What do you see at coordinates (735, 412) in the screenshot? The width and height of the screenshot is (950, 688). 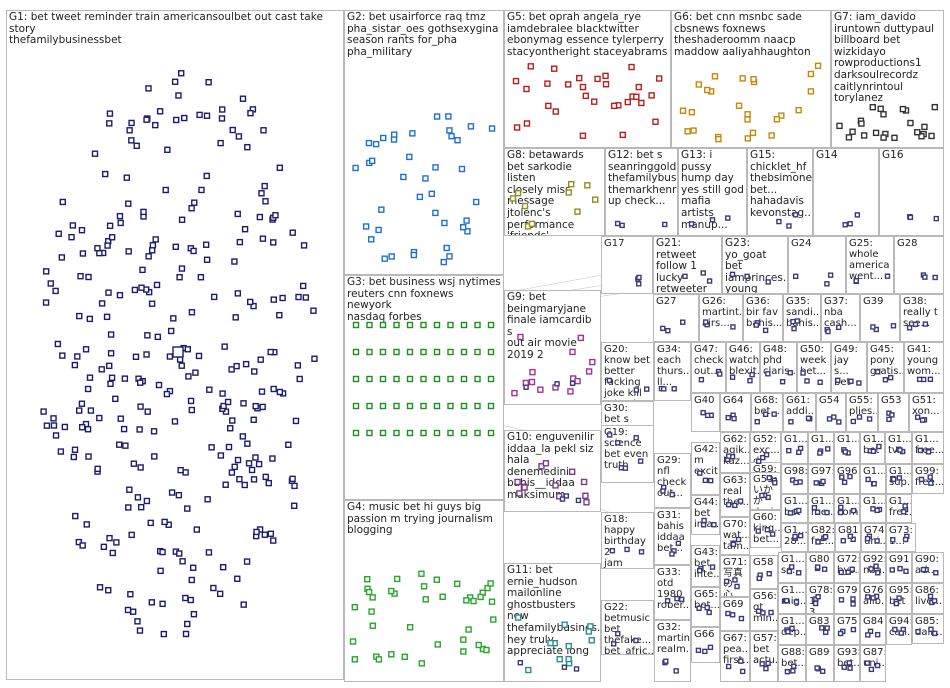 I see `group-g64: G64` at bounding box center [735, 412].